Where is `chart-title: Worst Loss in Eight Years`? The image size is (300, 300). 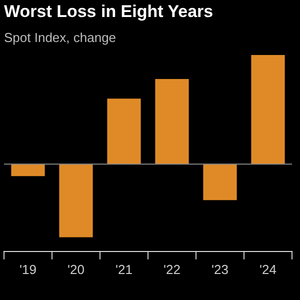 chart-title: Worst Loss in Eight Years is located at coordinates (109, 12).